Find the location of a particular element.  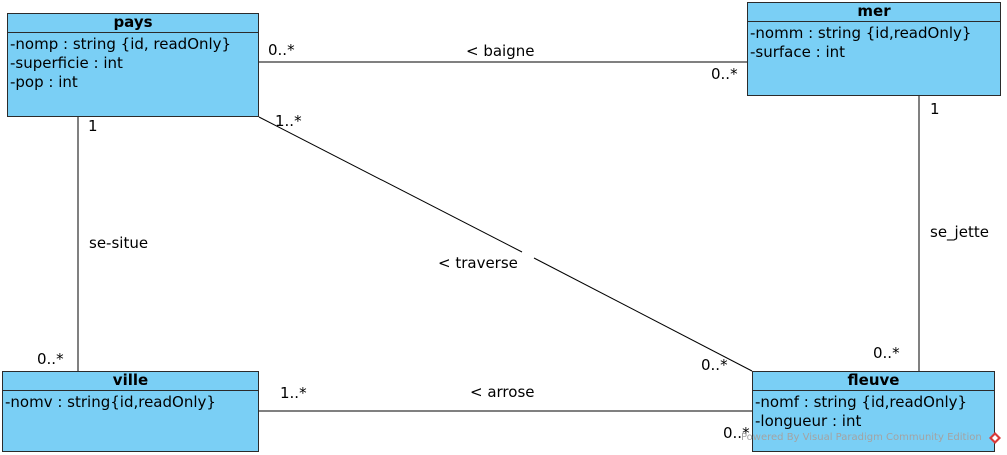

class-pays-name: pays is located at coordinates (133, 23).